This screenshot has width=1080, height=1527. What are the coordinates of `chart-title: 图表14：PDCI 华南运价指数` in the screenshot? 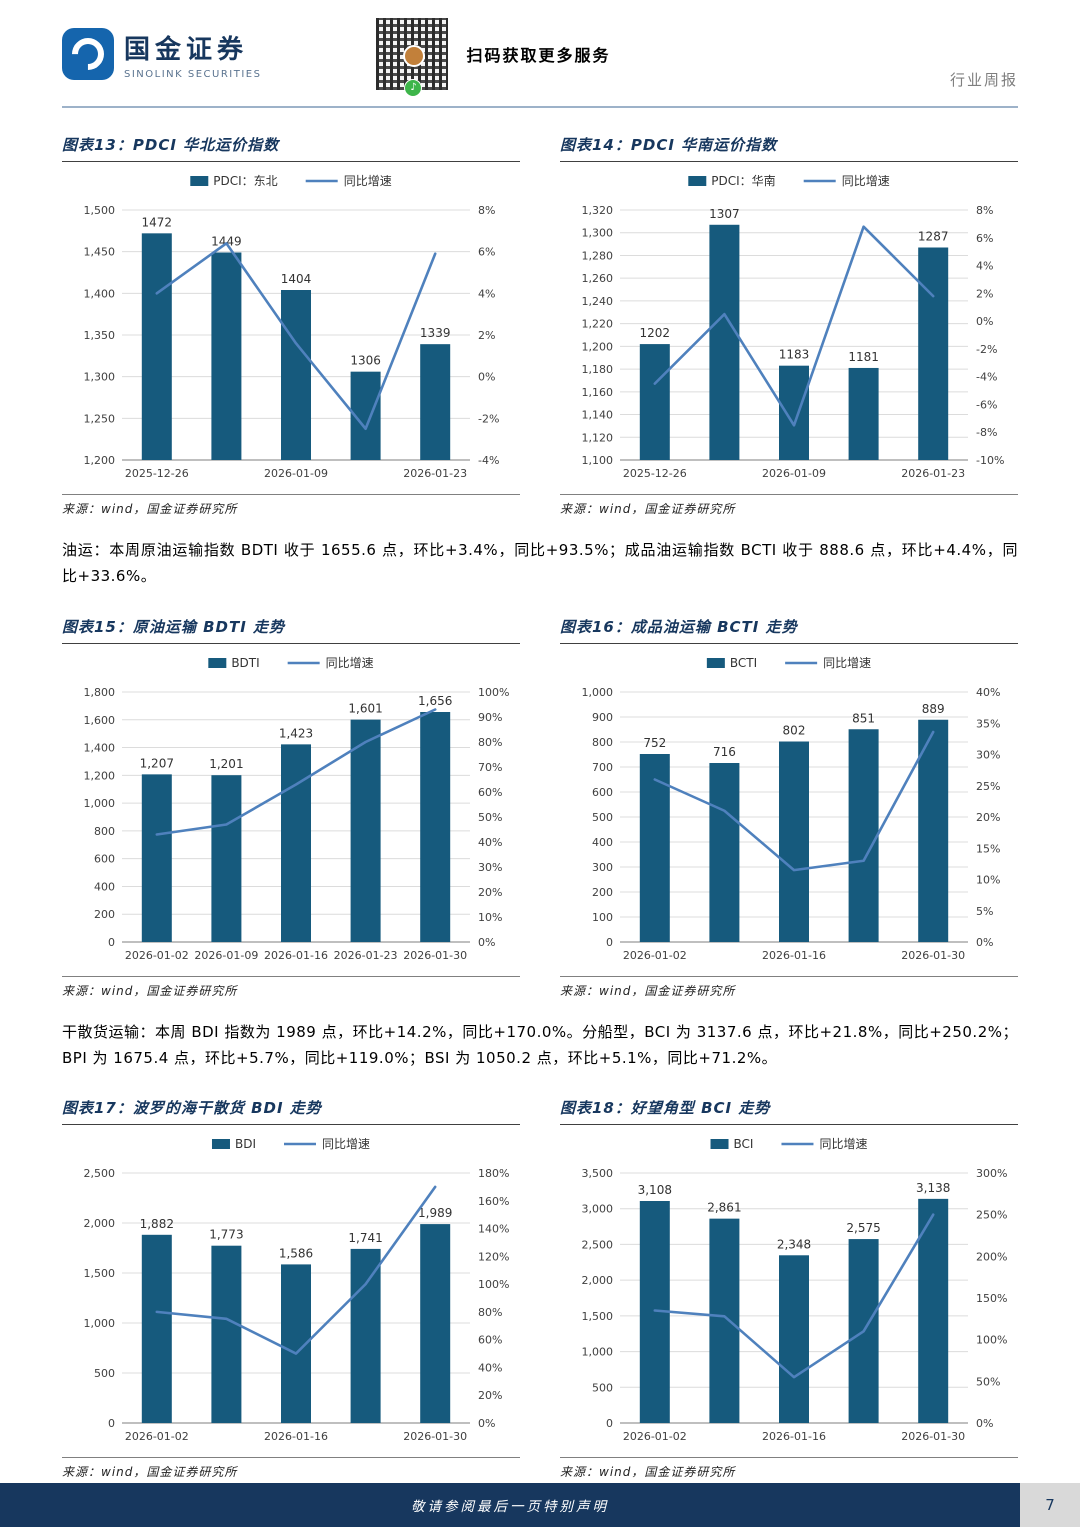 It's located at (789, 148).